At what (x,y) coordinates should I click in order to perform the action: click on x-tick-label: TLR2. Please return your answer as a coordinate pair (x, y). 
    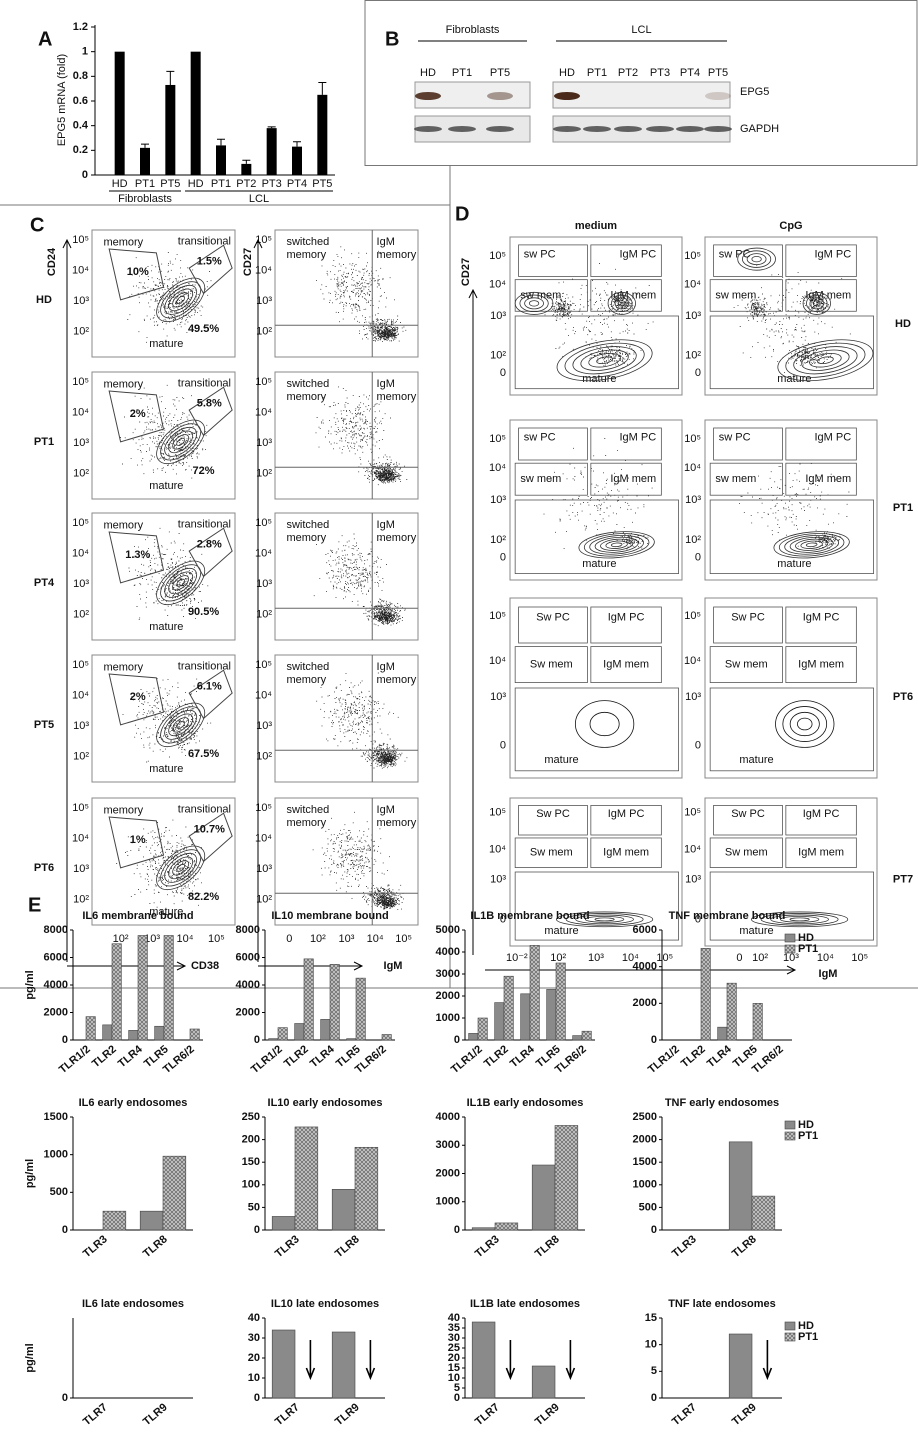
    Looking at the image, I should click on (104, 1056).